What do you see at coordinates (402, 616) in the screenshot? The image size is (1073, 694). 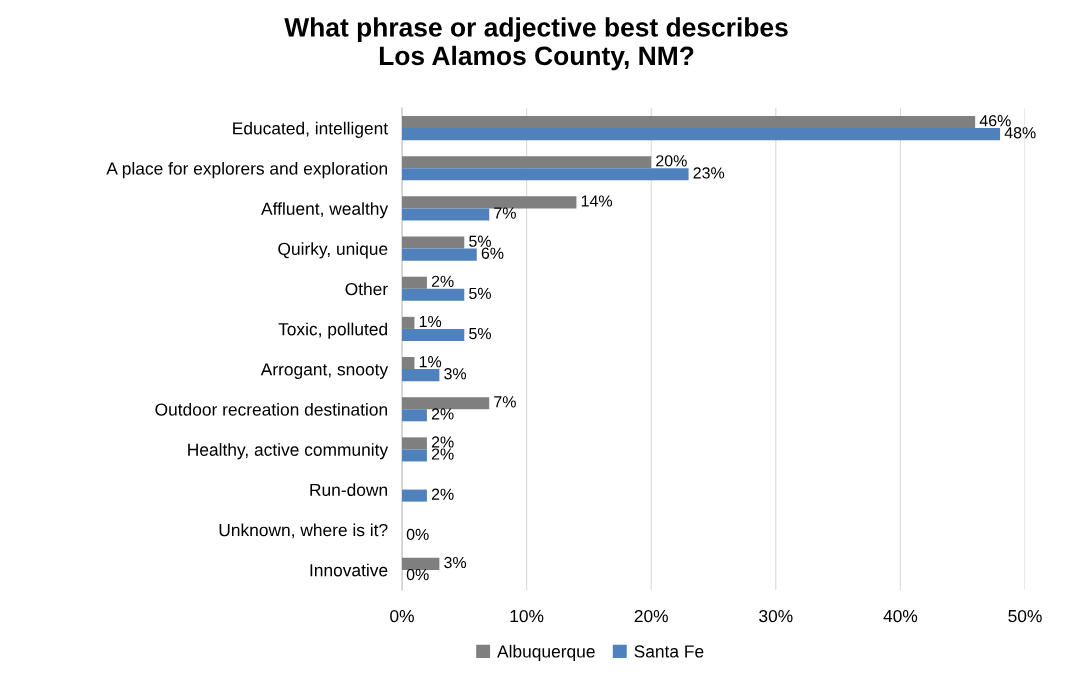 I see `x-tick-label: 0%` at bounding box center [402, 616].